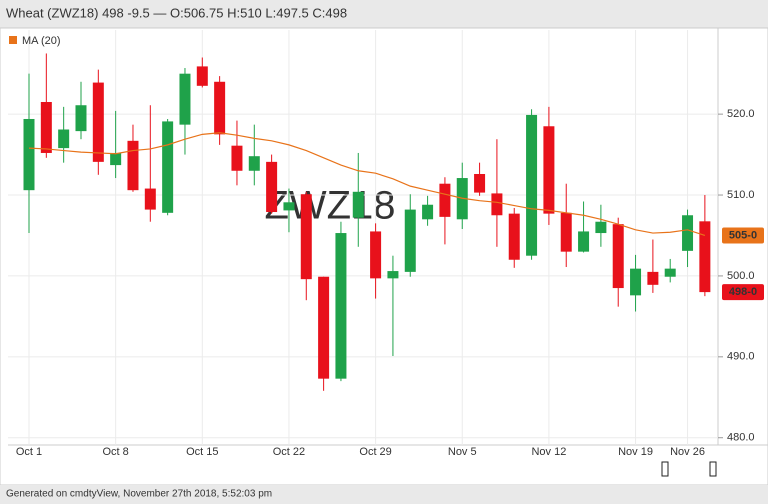 This screenshot has height=504, width=768. Describe the element at coordinates (687, 452) in the screenshot. I see `x-tick-label: Nov 26` at that location.